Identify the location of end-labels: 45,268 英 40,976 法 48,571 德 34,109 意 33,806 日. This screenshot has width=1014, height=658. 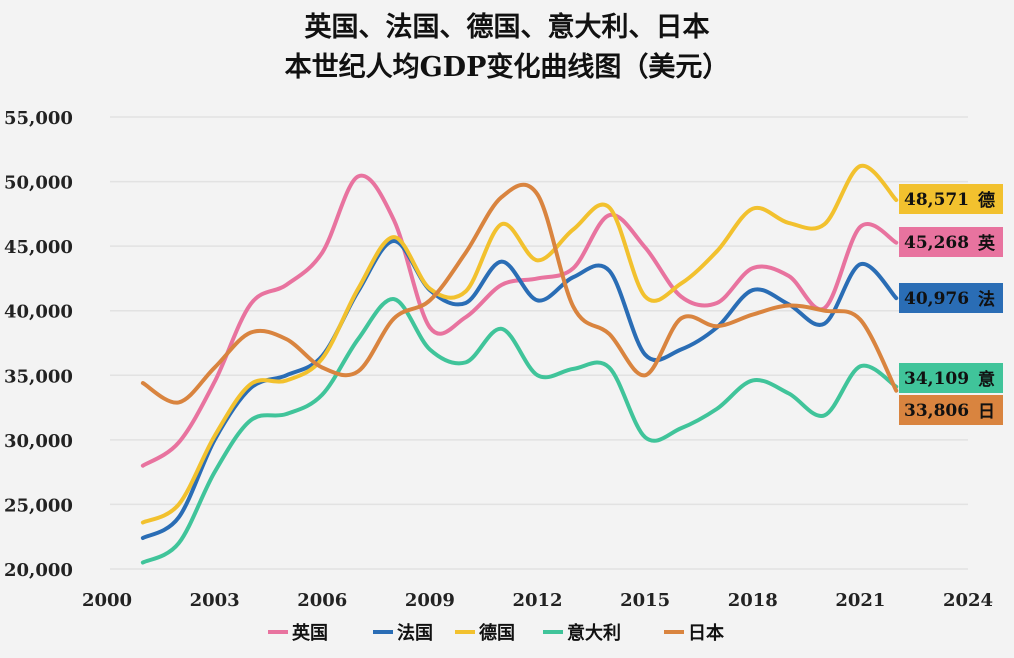
(951, 304).